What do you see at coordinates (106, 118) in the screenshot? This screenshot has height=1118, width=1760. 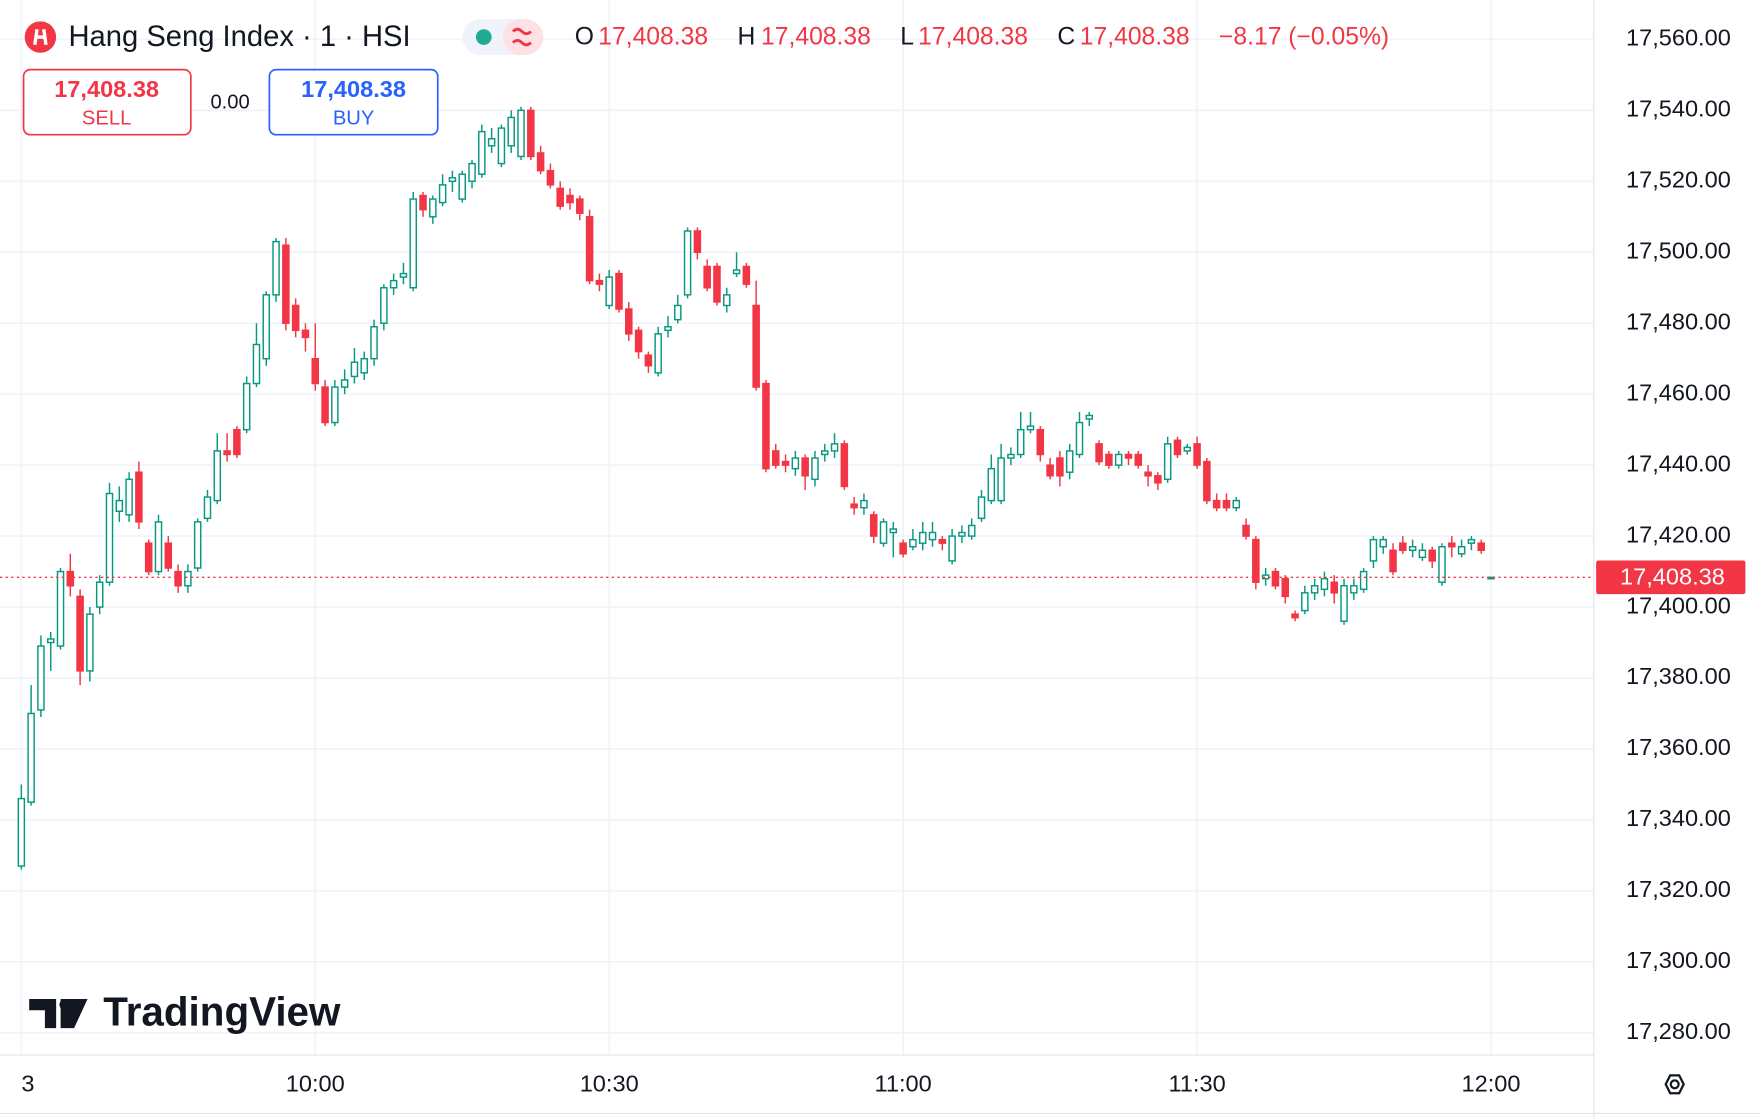 I see `sell-label: SELL` at bounding box center [106, 118].